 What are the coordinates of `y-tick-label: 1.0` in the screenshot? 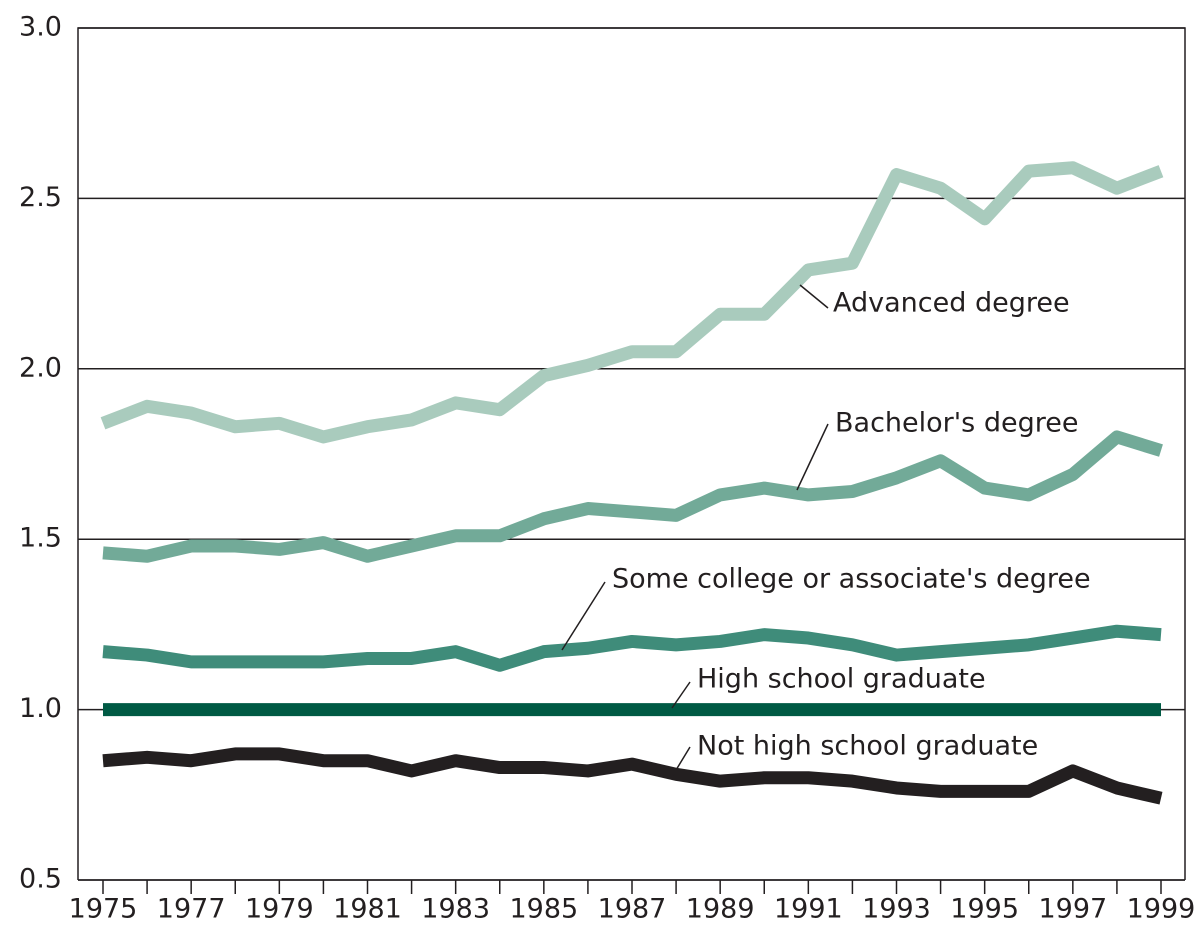 It's located at (40, 708).